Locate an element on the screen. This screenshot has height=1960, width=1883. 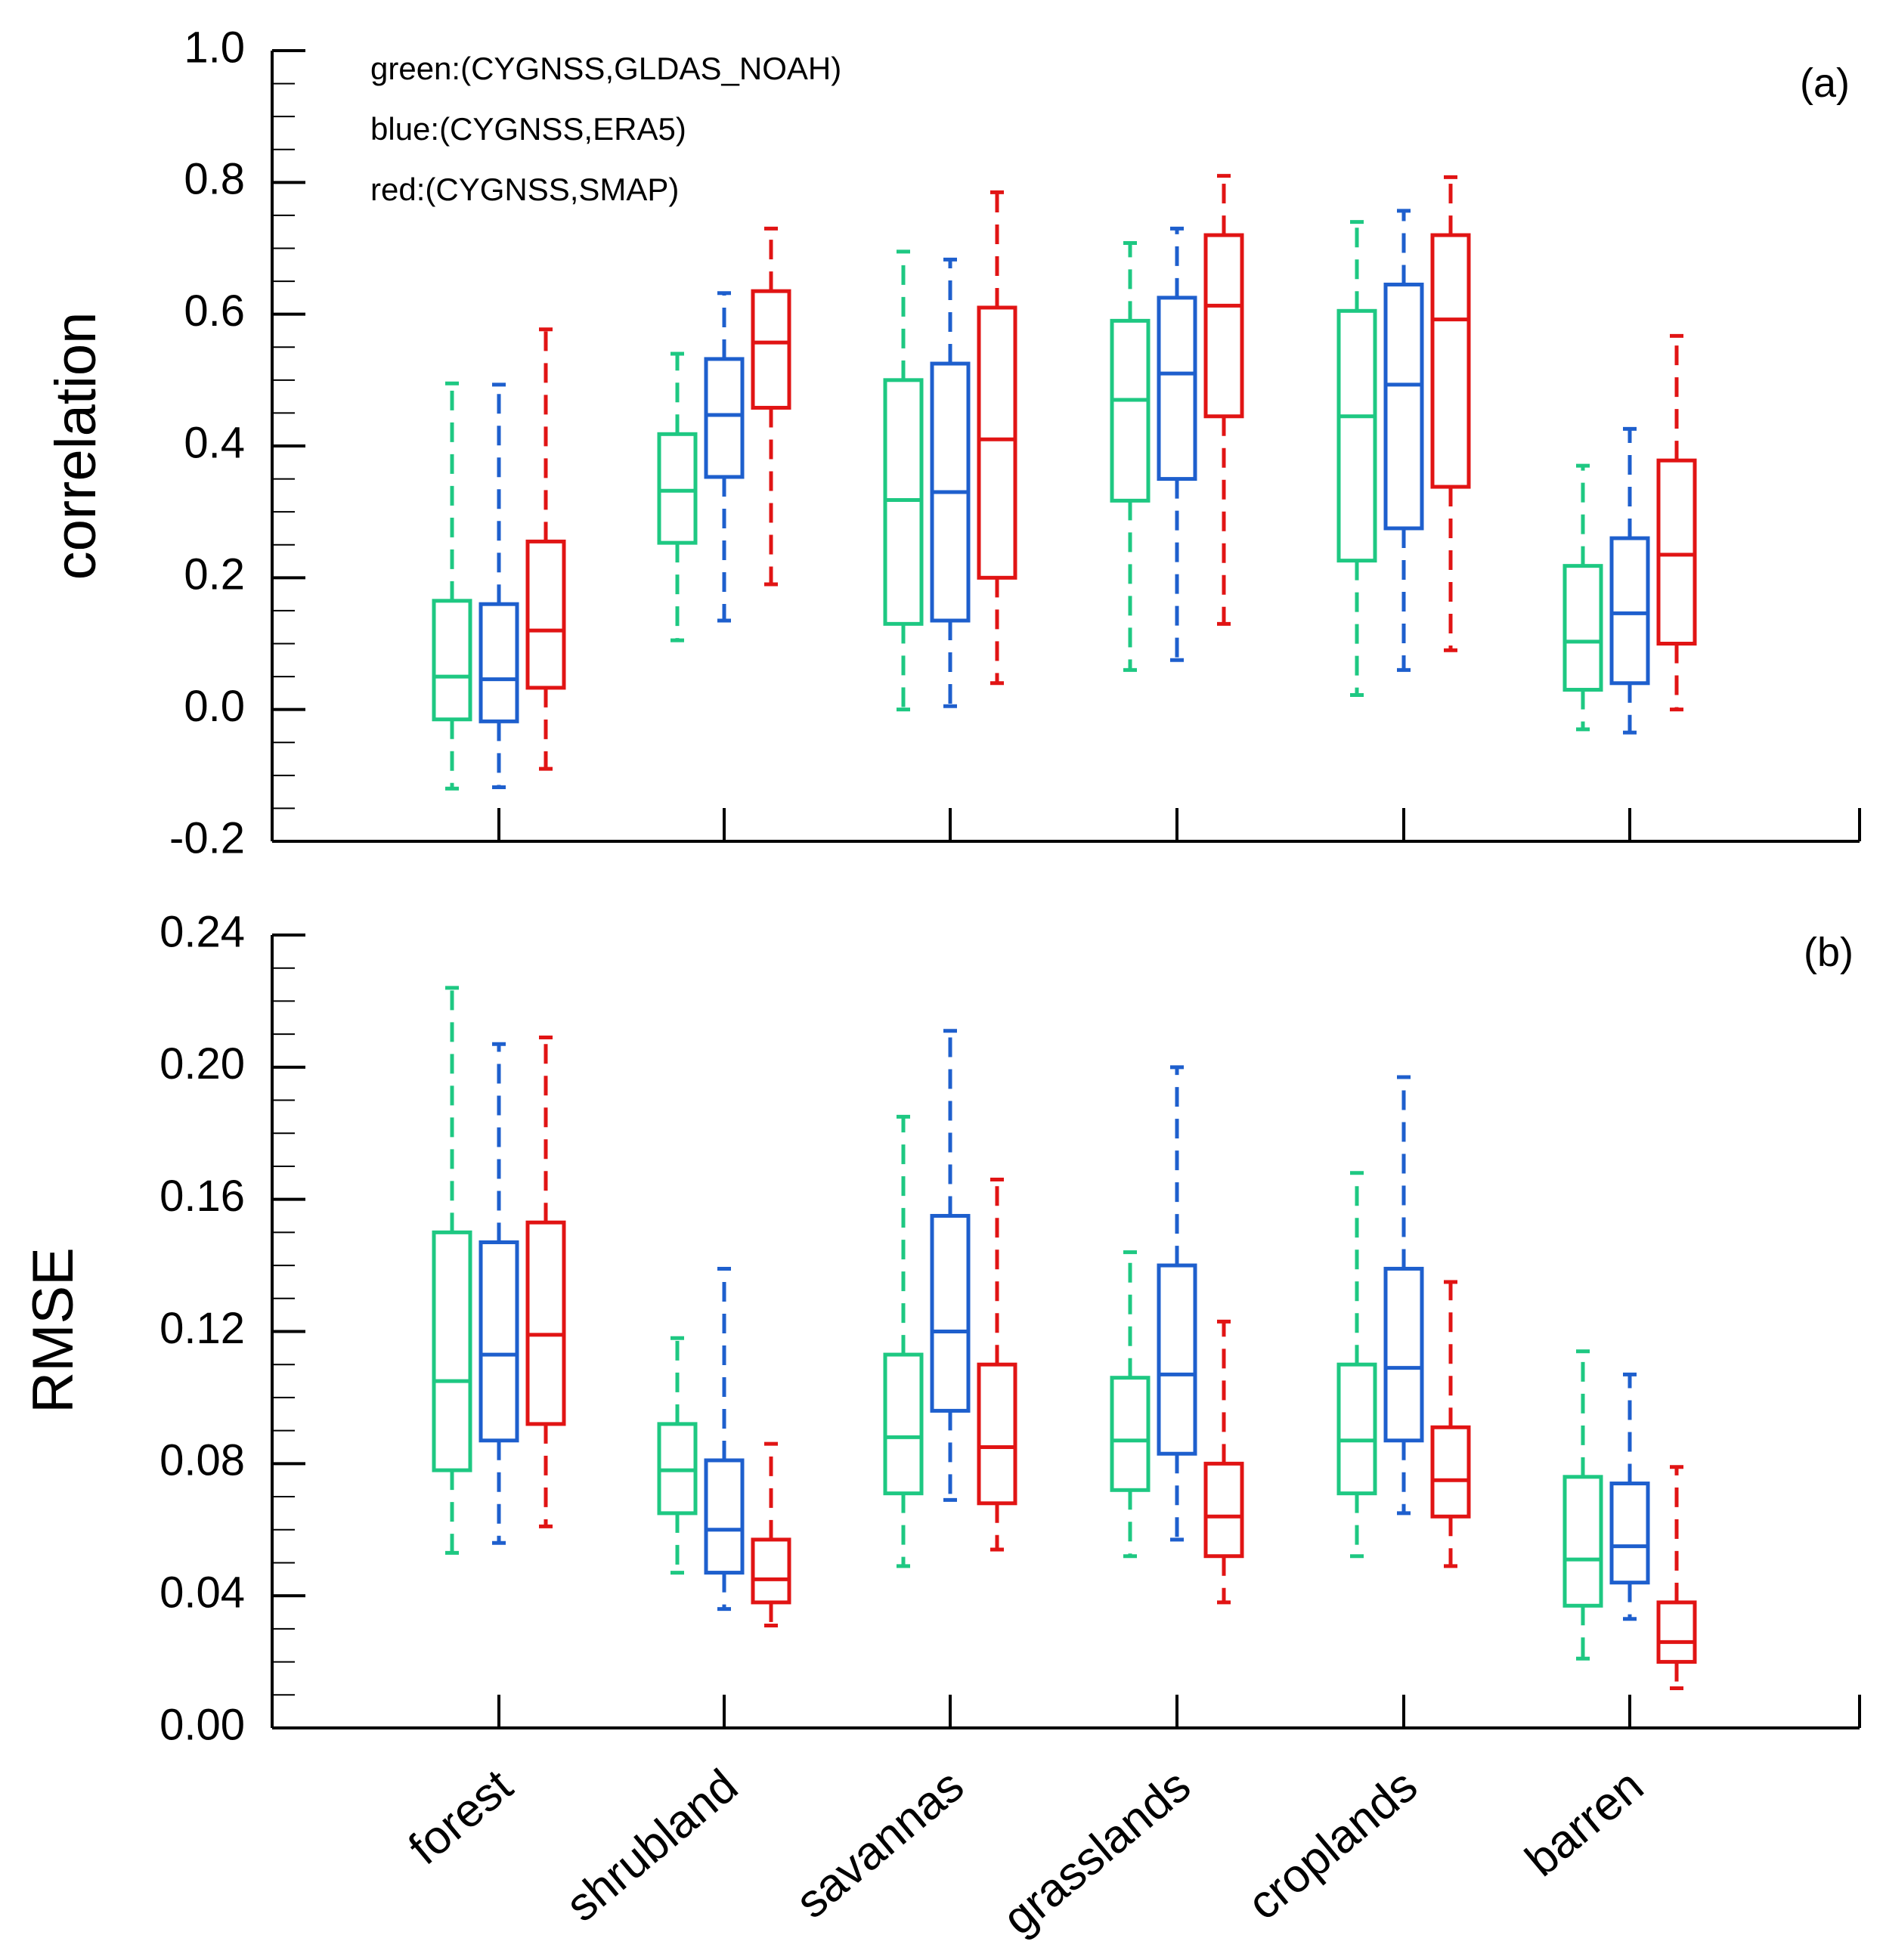
correlation-y-tick-label: -0.2 is located at coordinates (207, 837).